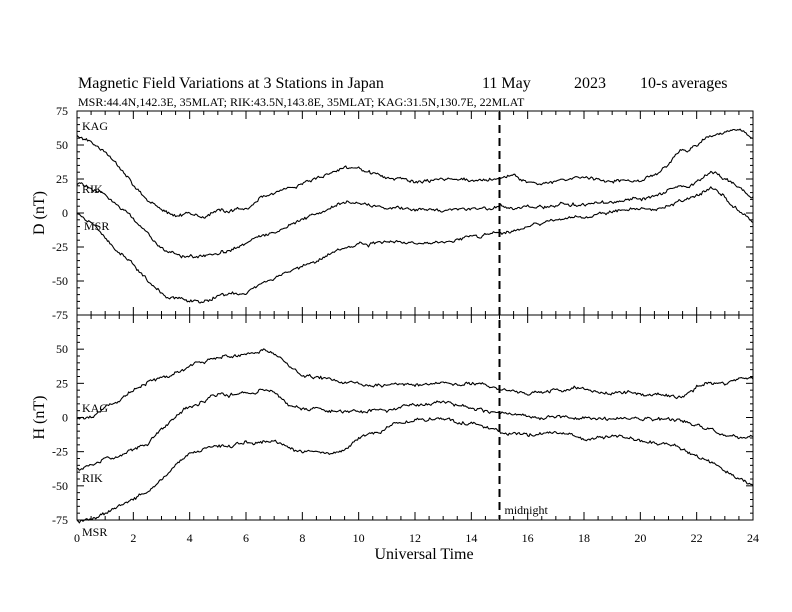  What do you see at coordinates (302, 538) in the screenshot?
I see `x-tick-label: 8` at bounding box center [302, 538].